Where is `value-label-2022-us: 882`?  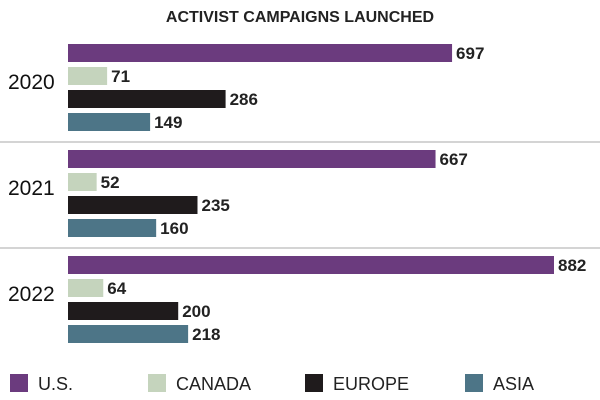 value-label-2022-us: 882 is located at coordinates (572, 265).